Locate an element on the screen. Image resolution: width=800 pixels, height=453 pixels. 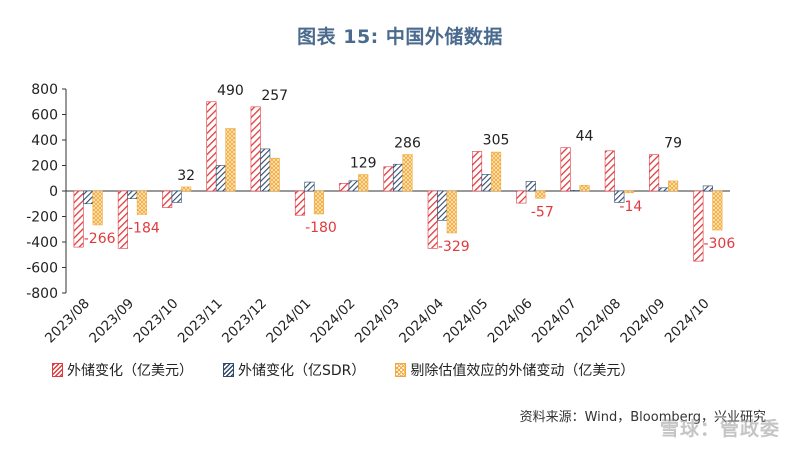
data-label: 79 is located at coordinates (673, 144).